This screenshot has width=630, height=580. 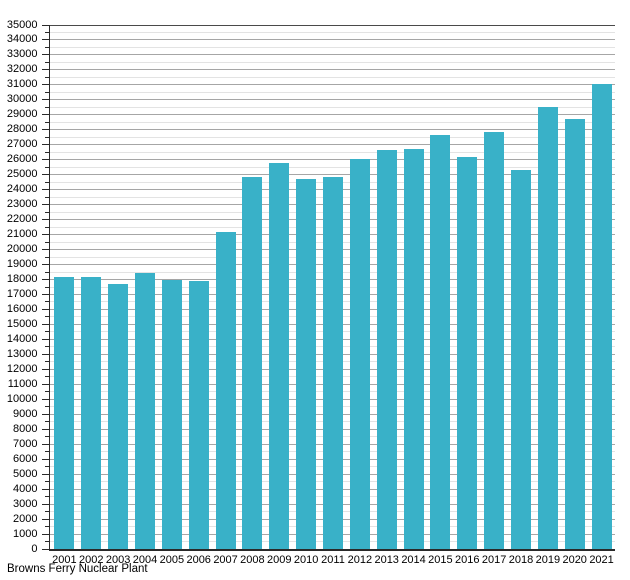 I want to click on bar-2009, so click(x=279, y=356).